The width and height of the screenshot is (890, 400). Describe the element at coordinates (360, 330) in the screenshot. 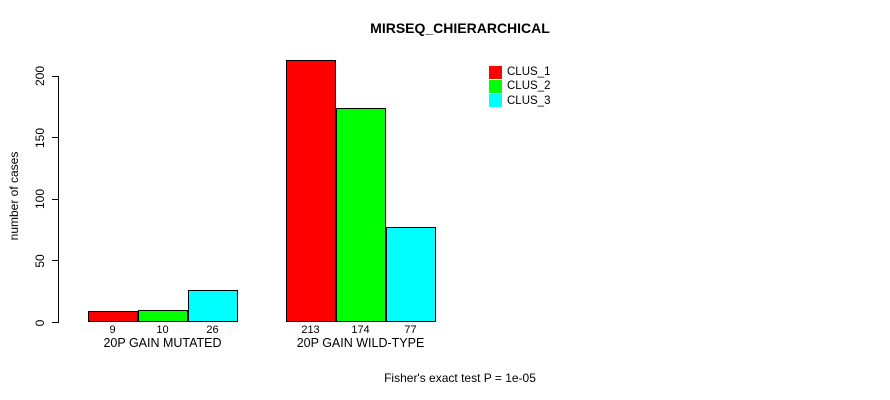

I see `bar-value-label: 174` at that location.